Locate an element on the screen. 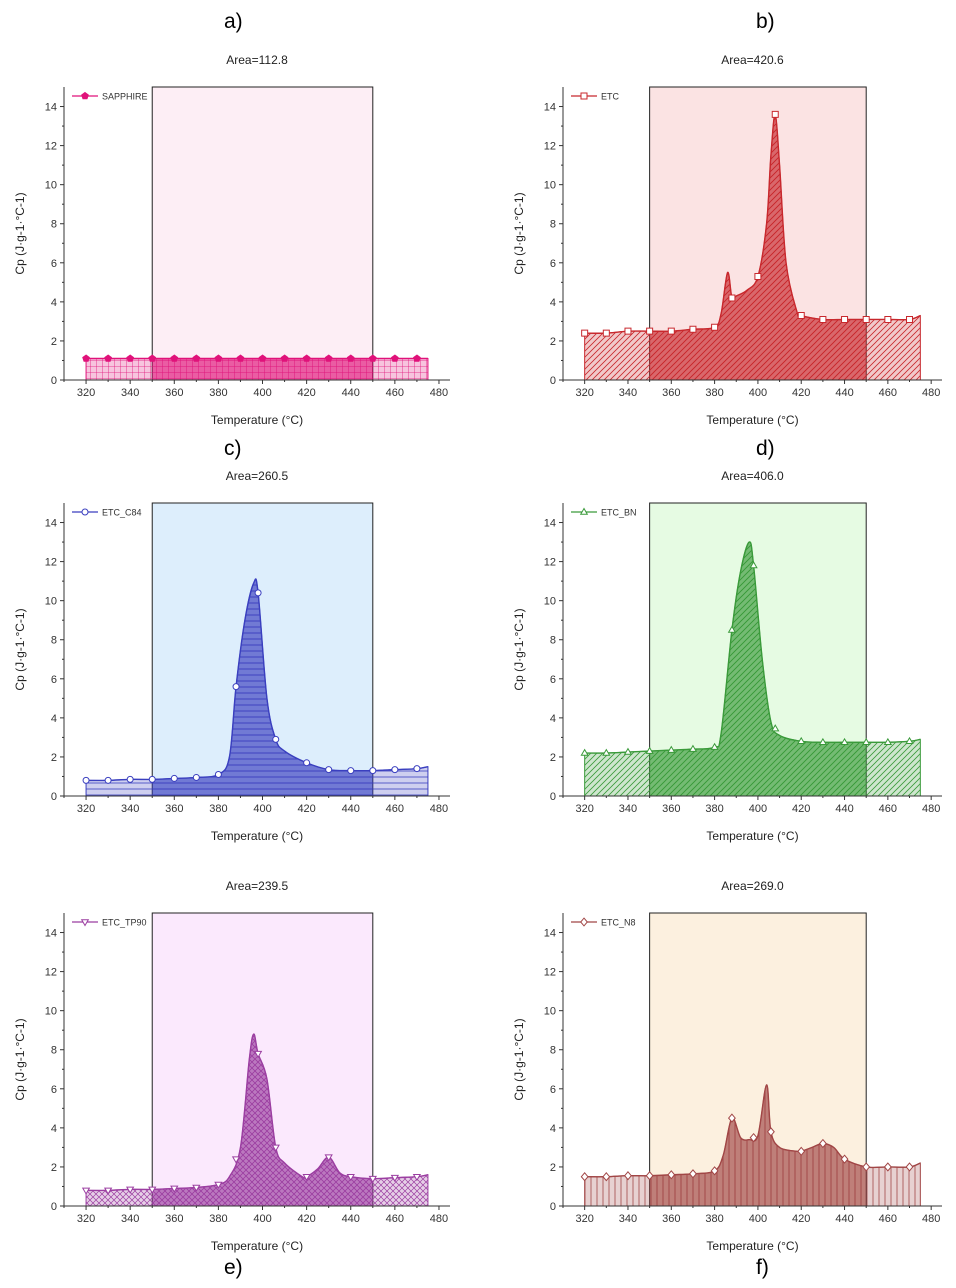 The image size is (956, 1288). legend-label: ETC is located at coordinates (610, 97).